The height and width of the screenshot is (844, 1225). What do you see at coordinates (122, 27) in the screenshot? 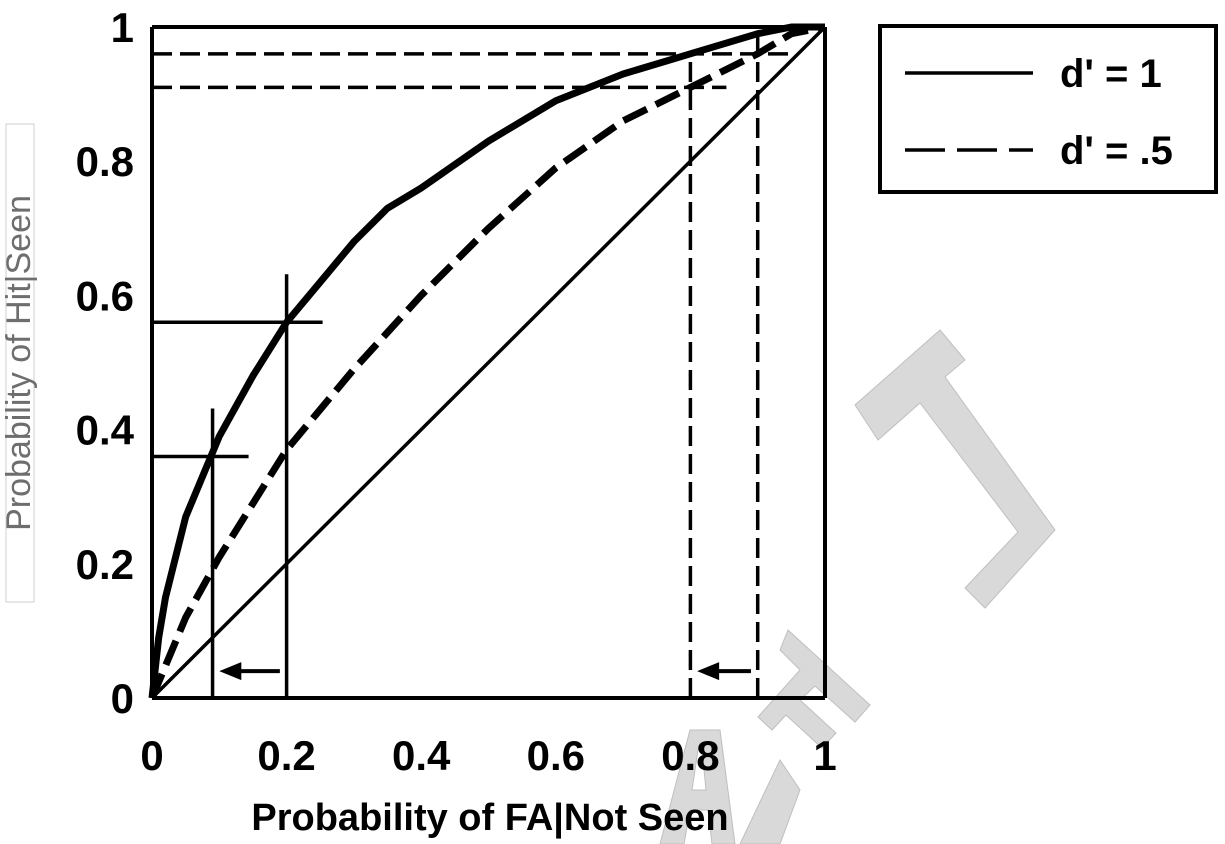
I see `y-tick-label: 1` at bounding box center [122, 27].